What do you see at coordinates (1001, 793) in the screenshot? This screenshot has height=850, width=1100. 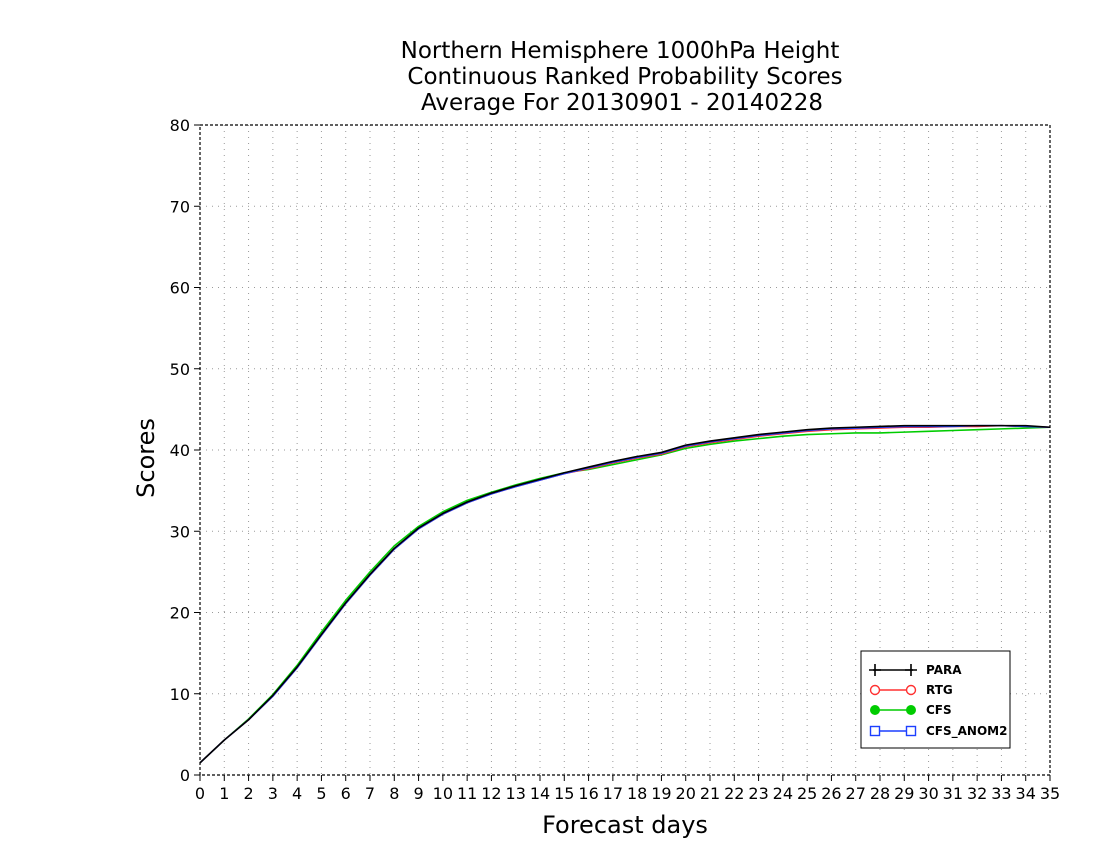 I see `x-tick-label-33: 33` at bounding box center [1001, 793].